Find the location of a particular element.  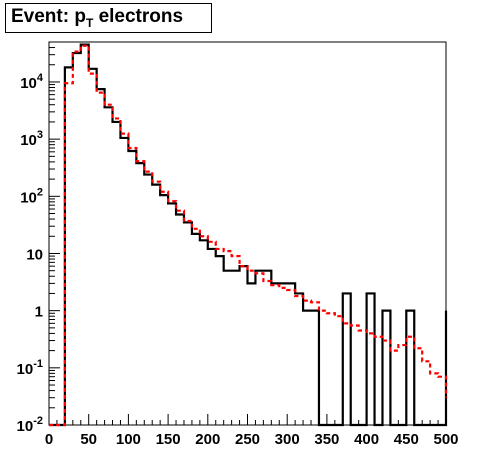

y-tick-label: 10 is located at coordinates (34, 254).